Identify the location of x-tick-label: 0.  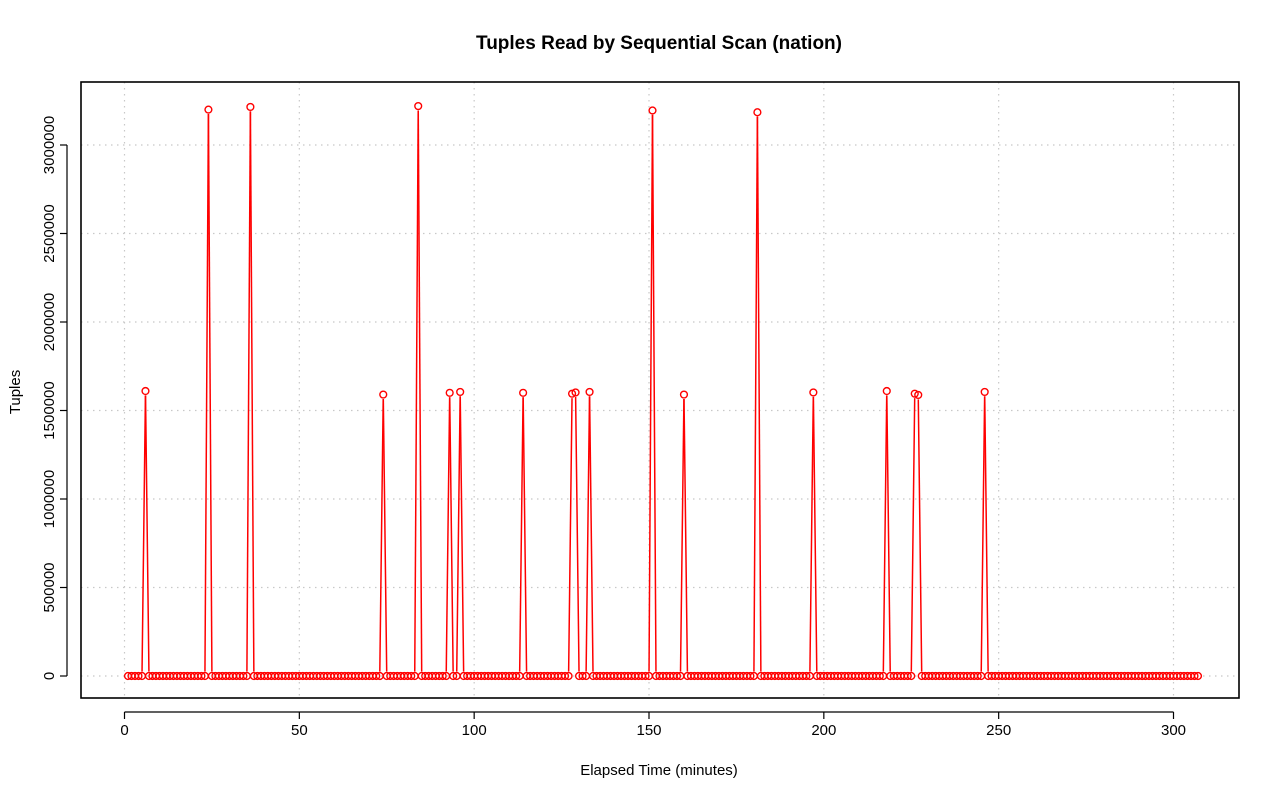
(124, 730).